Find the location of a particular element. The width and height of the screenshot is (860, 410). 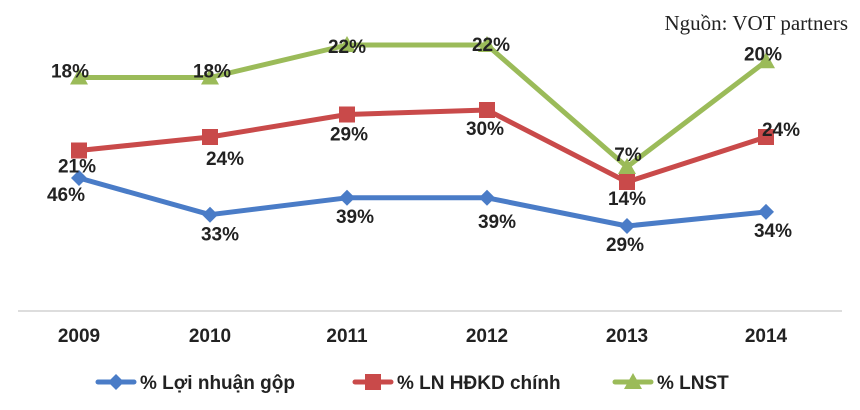

x-tick-label: 2011 is located at coordinates (347, 336).